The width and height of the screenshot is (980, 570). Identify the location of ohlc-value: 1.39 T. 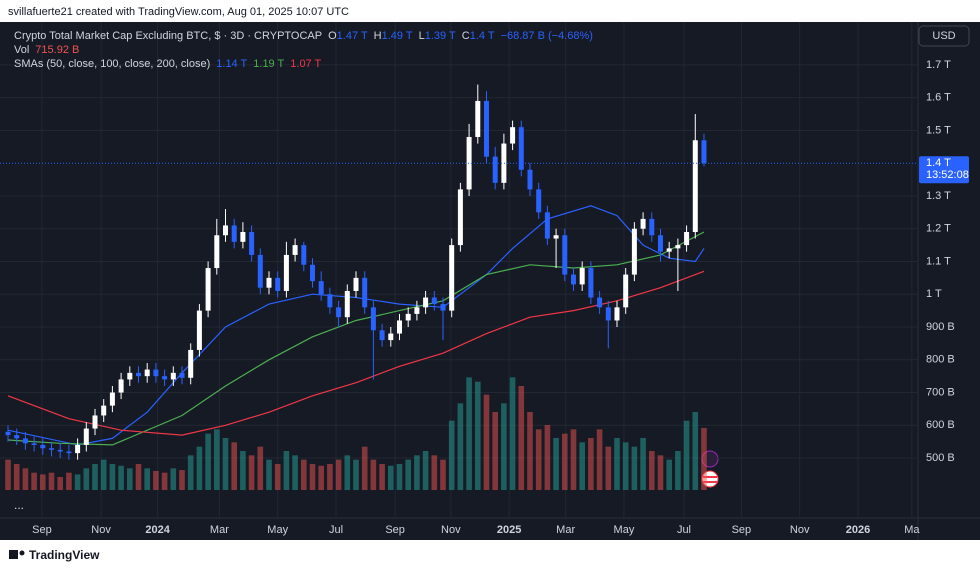
(440, 36).